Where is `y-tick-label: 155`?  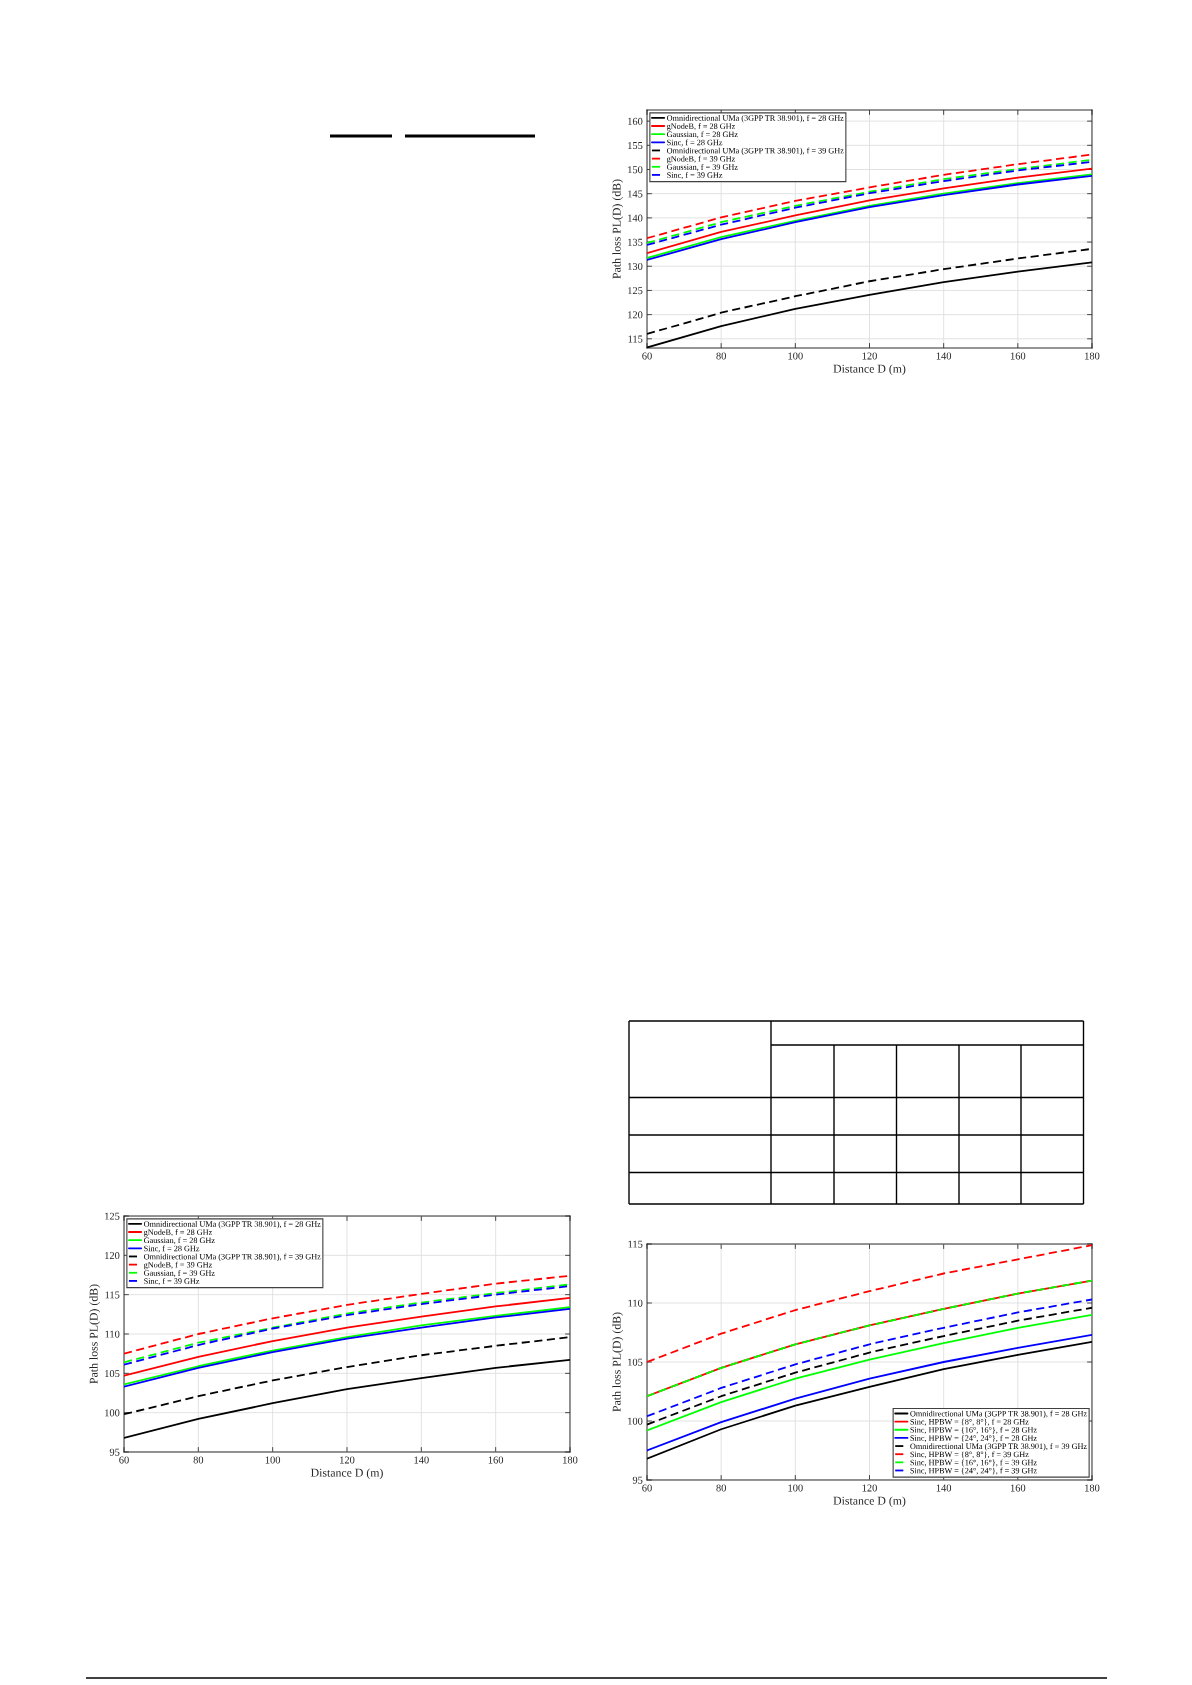 y-tick-label: 155 is located at coordinates (635, 146).